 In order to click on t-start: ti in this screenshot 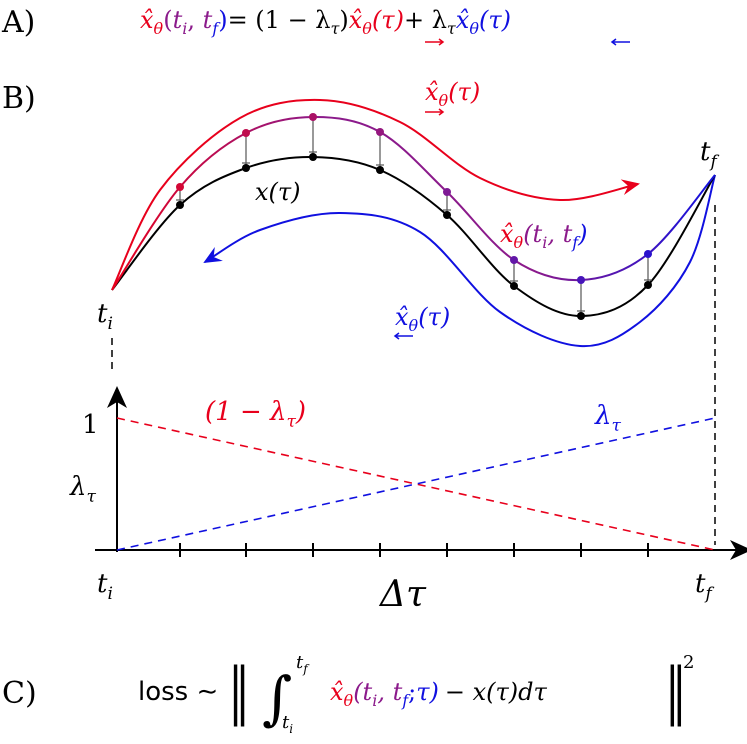, I will do `click(105, 316)`.